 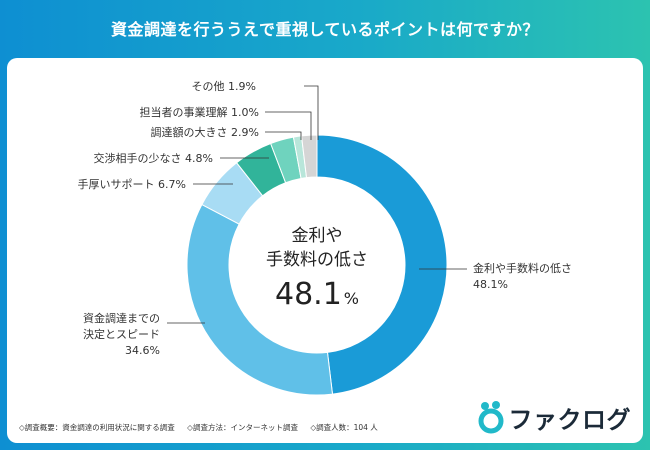 What do you see at coordinates (344, 427) in the screenshot?
I see `footer-count: ◇調査人数：104 人` at bounding box center [344, 427].